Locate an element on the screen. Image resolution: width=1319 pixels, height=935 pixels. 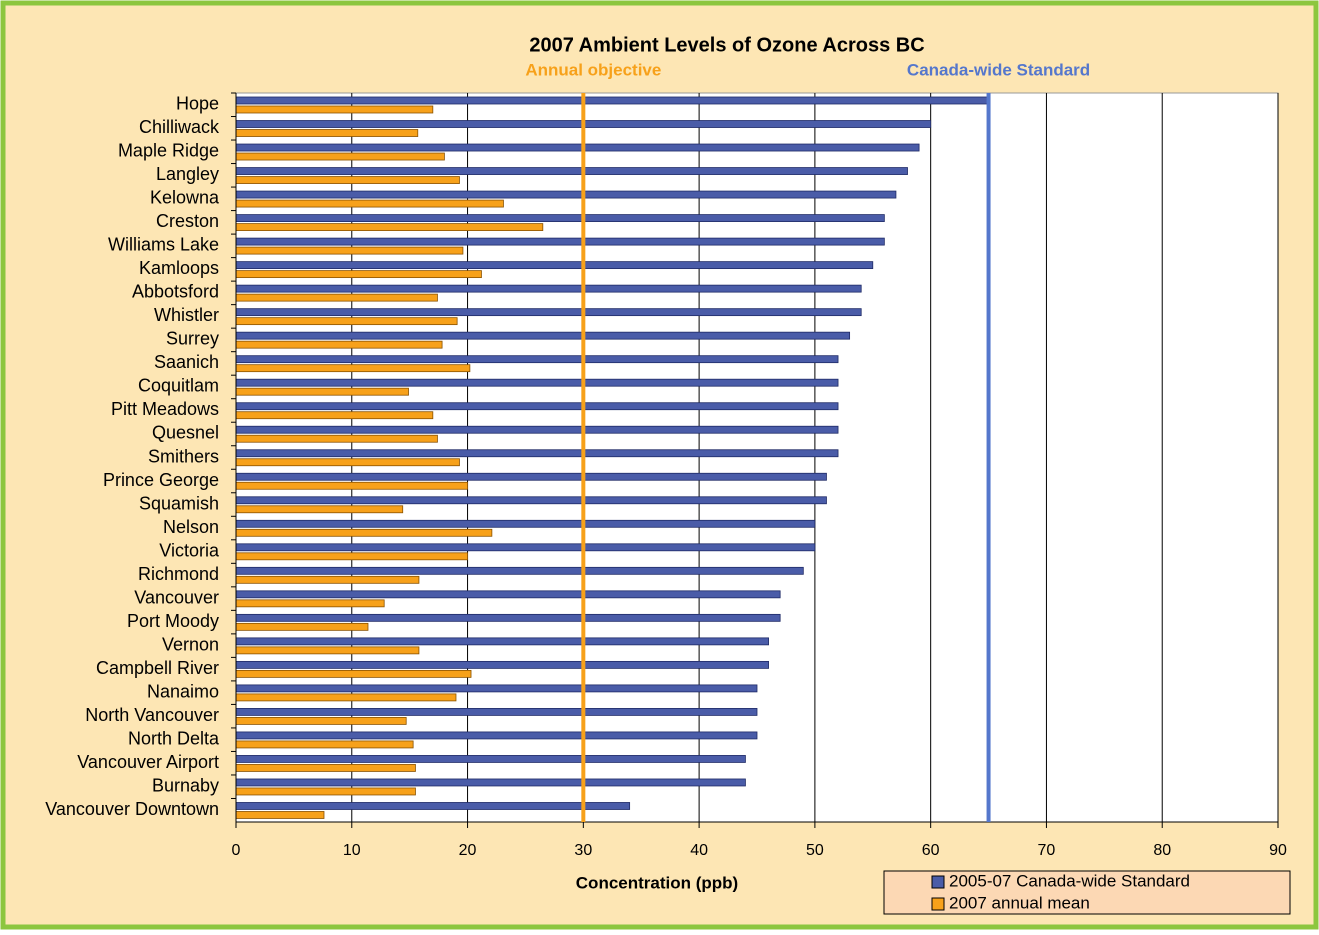
y-tick-label: Vancouver Airport is located at coordinates (148, 762).